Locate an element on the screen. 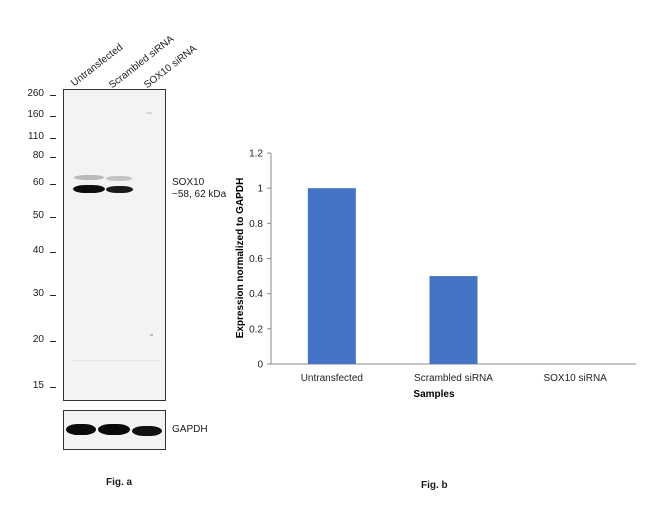 The height and width of the screenshot is (532, 650). y-tick-label: 0 is located at coordinates (260, 365).